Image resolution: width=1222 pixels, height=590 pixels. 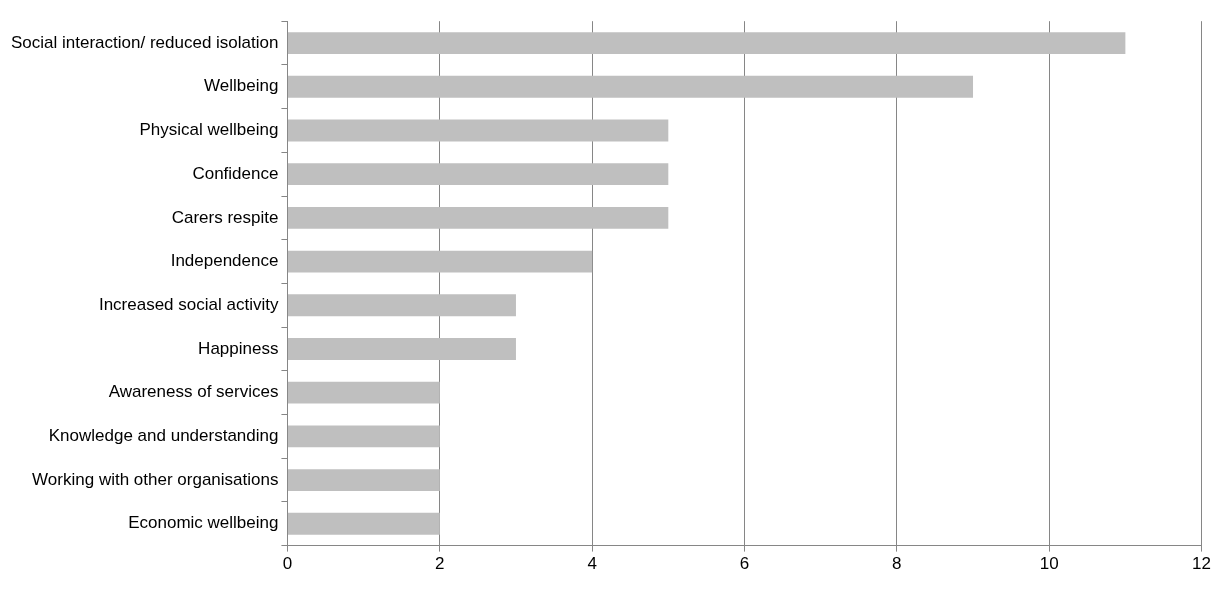 I want to click on x-tick-label: 4, so click(x=592, y=564).